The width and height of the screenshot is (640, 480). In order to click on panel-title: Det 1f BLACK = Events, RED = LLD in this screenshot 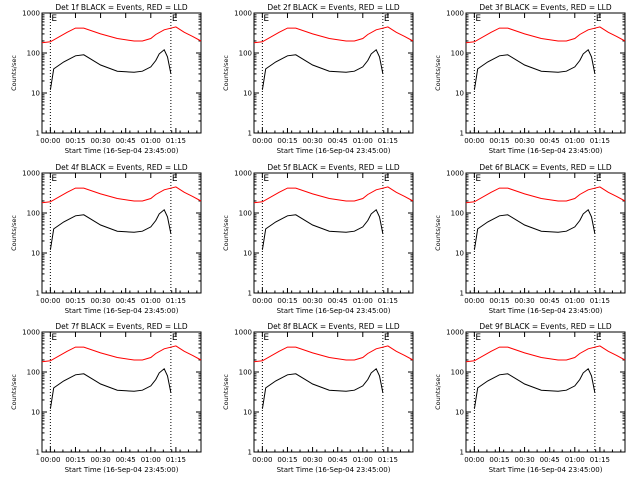, I will do `click(121, 7)`.